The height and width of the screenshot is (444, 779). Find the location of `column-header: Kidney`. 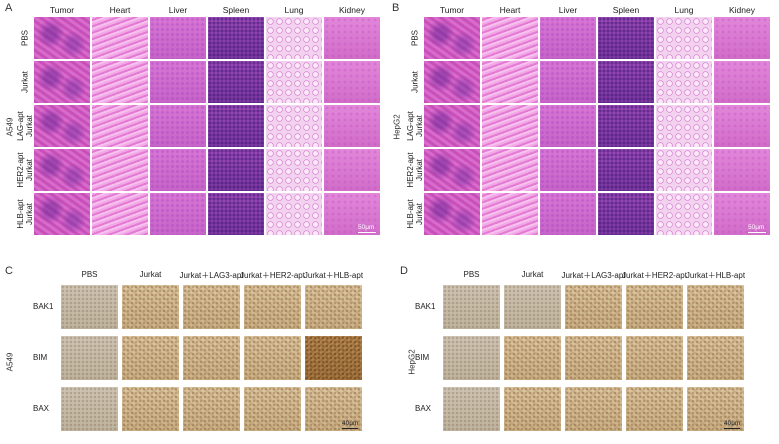

column-header: Kidney is located at coordinates (352, 10).